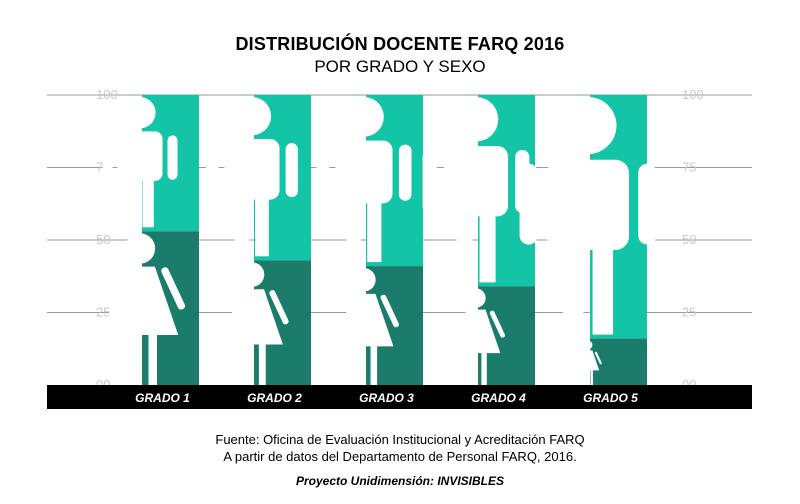  Describe the element at coordinates (693, 94) in the screenshot. I see `y-tick-label-right: 100` at that location.